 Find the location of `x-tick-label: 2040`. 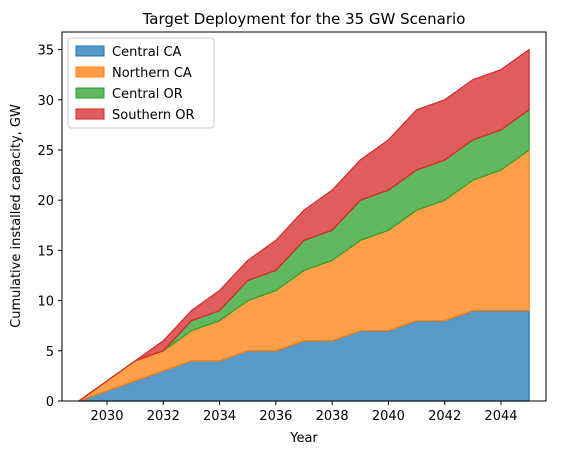

x-tick-label: 2040 is located at coordinates (388, 416).